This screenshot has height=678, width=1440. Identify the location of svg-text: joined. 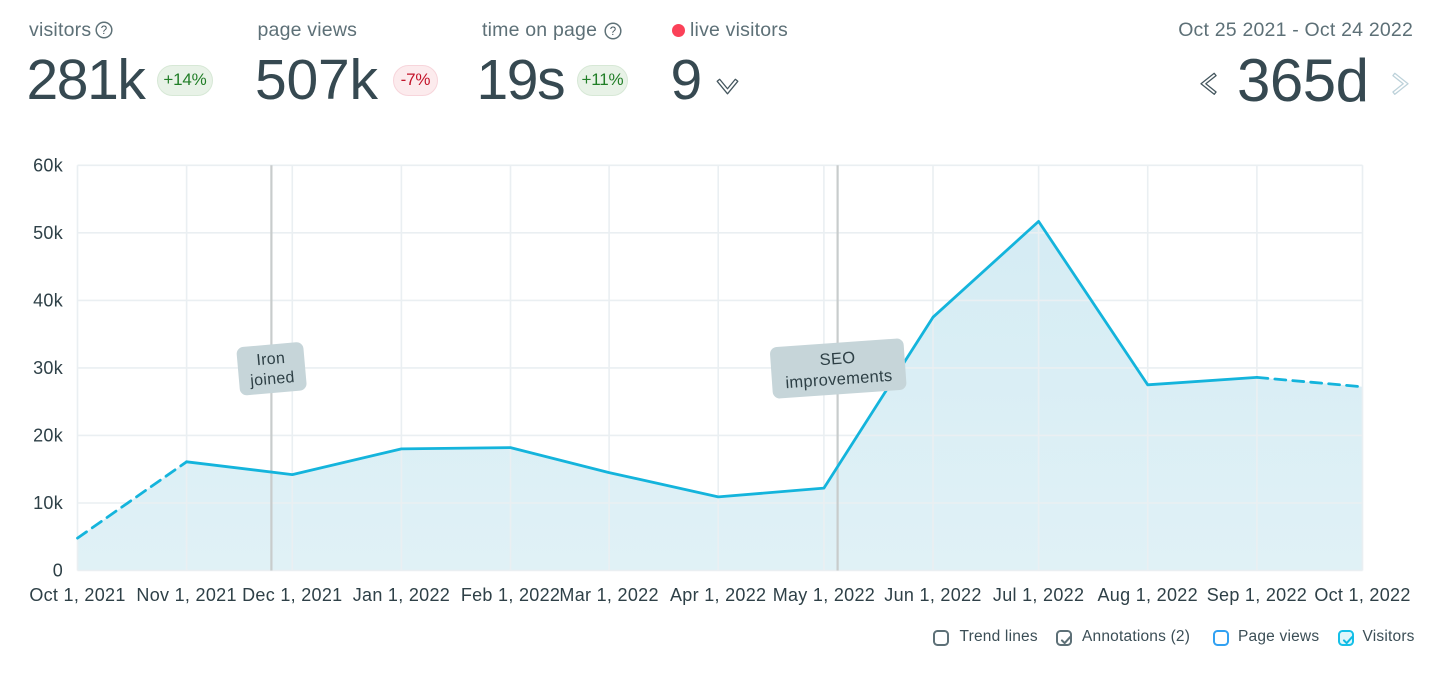
(272, 379).